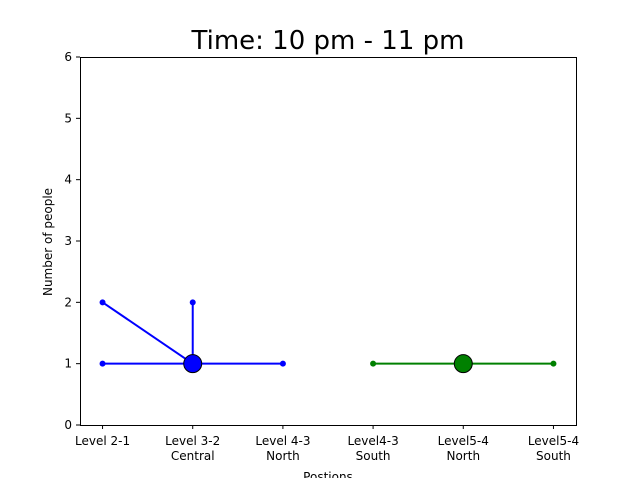  What do you see at coordinates (282, 448) in the screenshot?
I see `x-tick-label: Level 4-3 North` at bounding box center [282, 448].